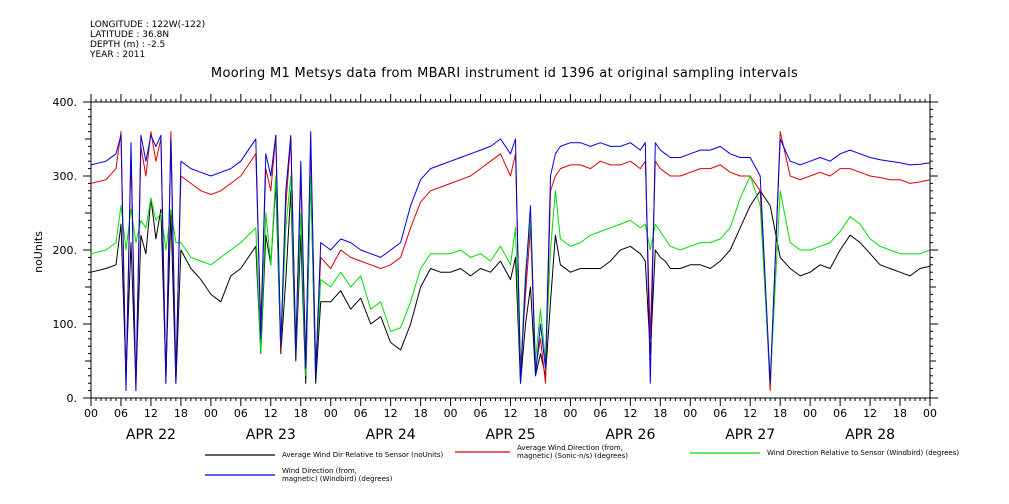 The height and width of the screenshot is (504, 1009). I want to click on y-tick-label: 0., so click(72, 398).